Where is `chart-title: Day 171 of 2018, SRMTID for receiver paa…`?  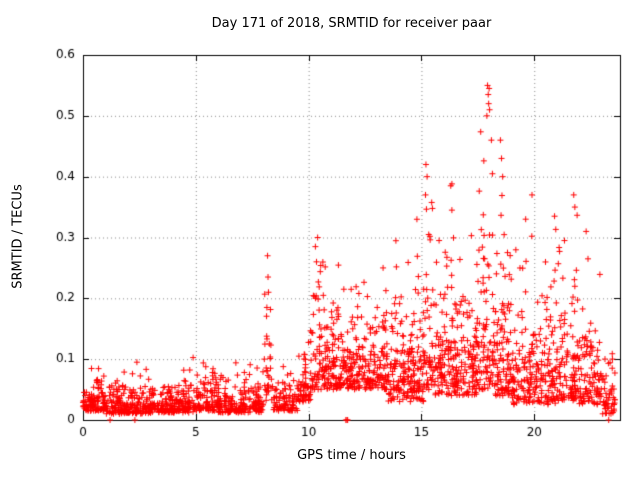
chart-title: Day 171 of 2018, SRMTID for receiver paa… is located at coordinates (351, 23).